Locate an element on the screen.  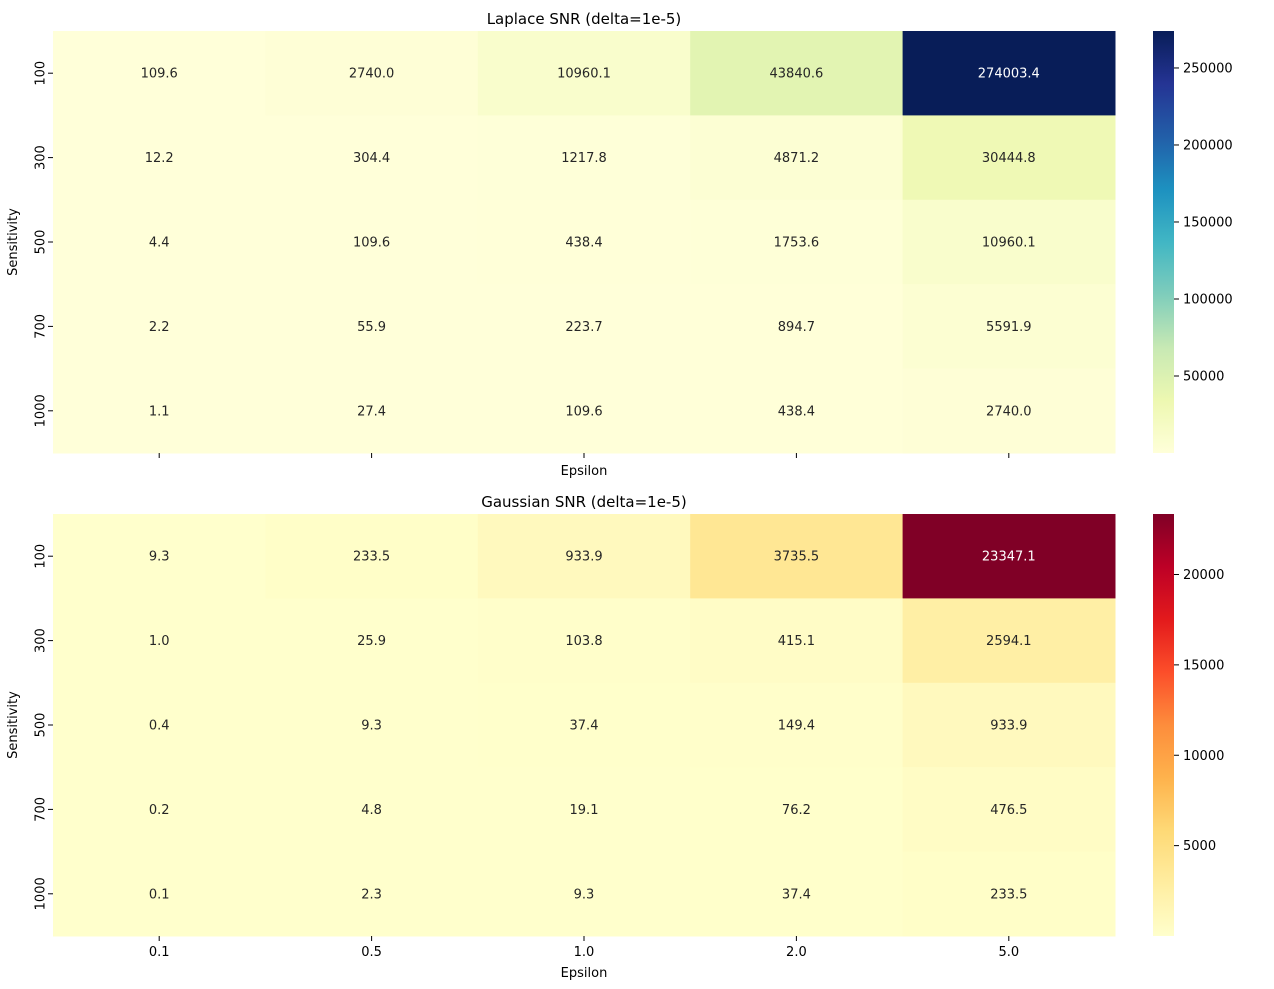
gaussian-cell-r2-c2 is located at coordinates (584, 725).